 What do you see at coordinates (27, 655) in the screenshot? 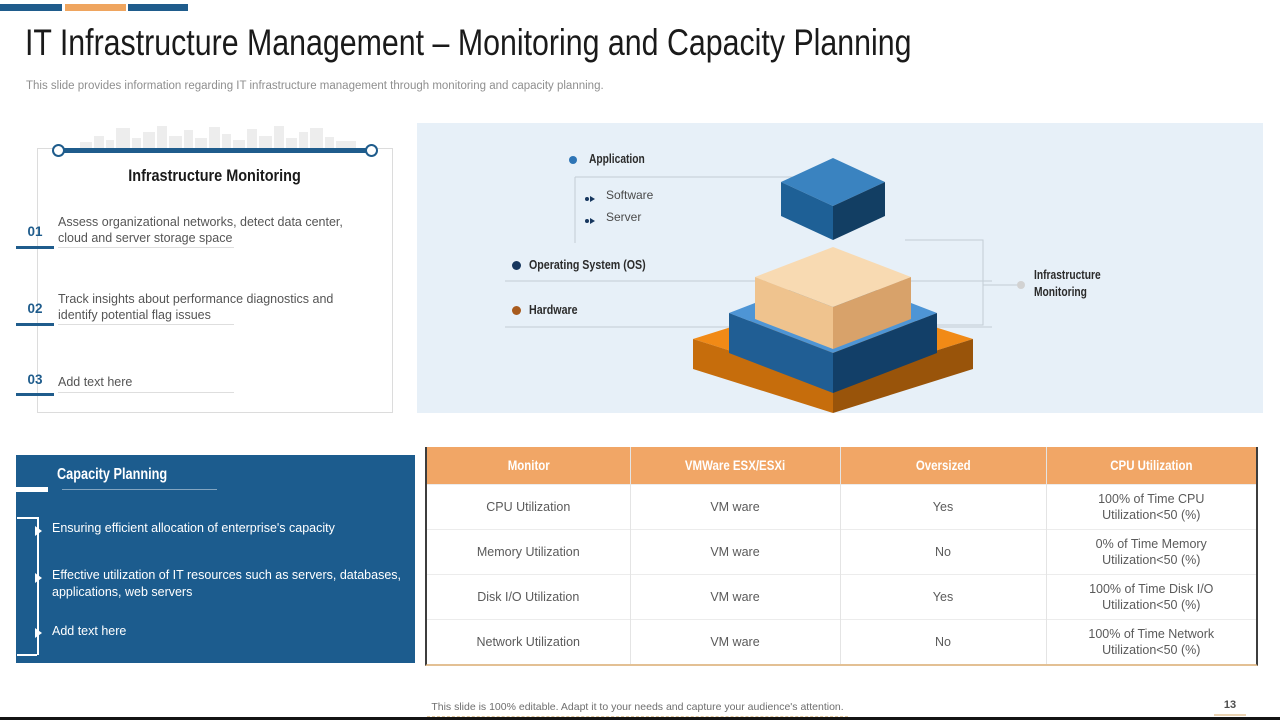
I see `bullet-bracket-stub-bottom` at bounding box center [27, 655].